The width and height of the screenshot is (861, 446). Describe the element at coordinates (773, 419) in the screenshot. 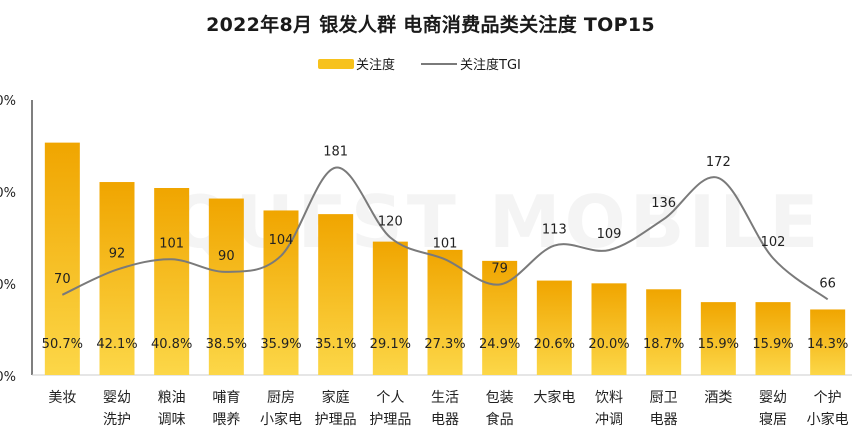

I see `category-label: 寝居` at that location.